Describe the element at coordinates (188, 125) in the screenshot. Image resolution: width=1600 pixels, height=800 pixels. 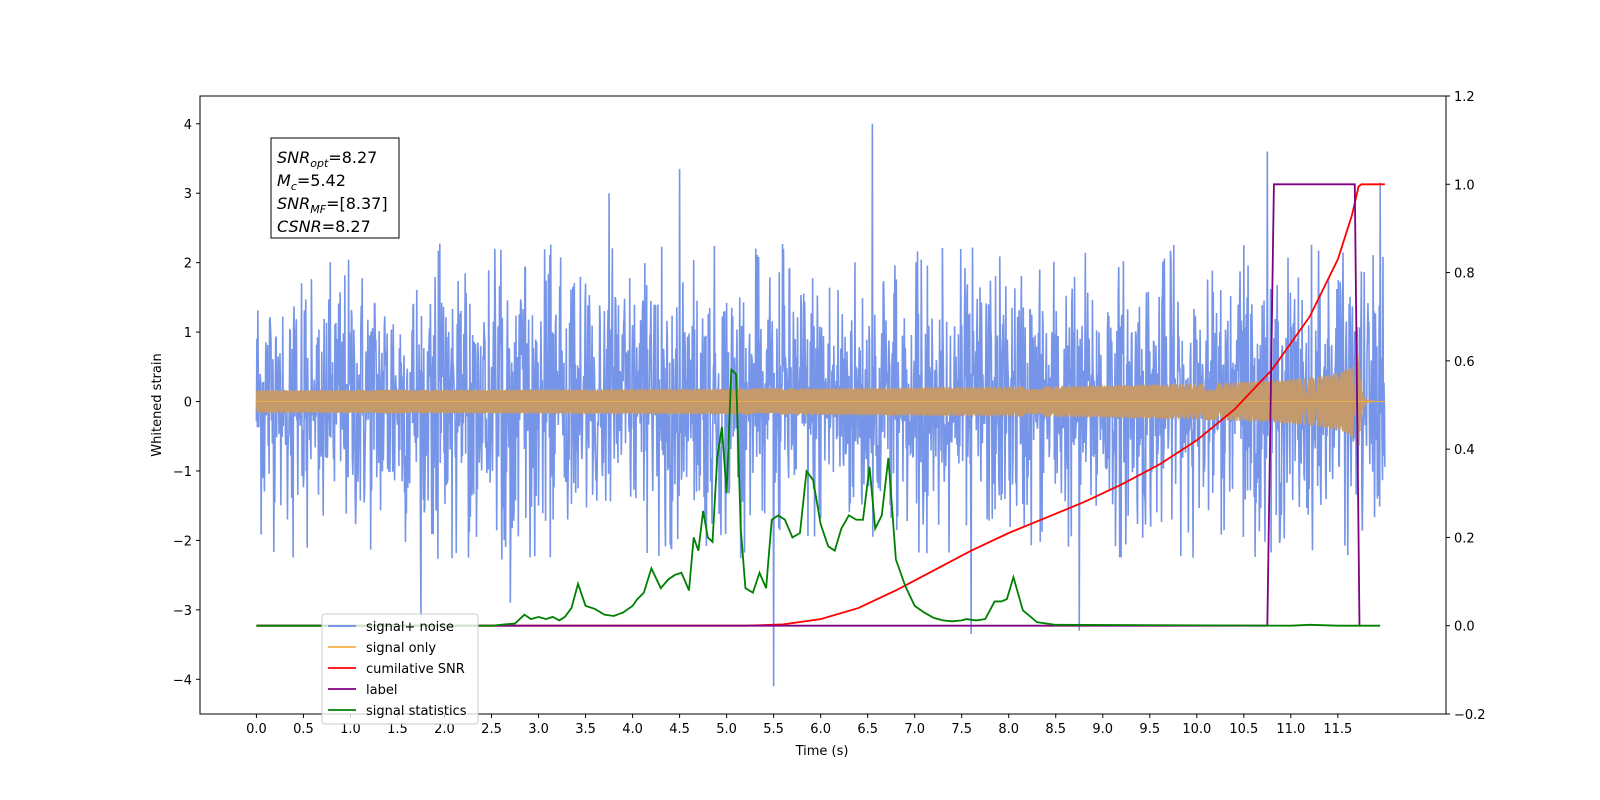
I see `y-left-tick-label: 4` at that location.